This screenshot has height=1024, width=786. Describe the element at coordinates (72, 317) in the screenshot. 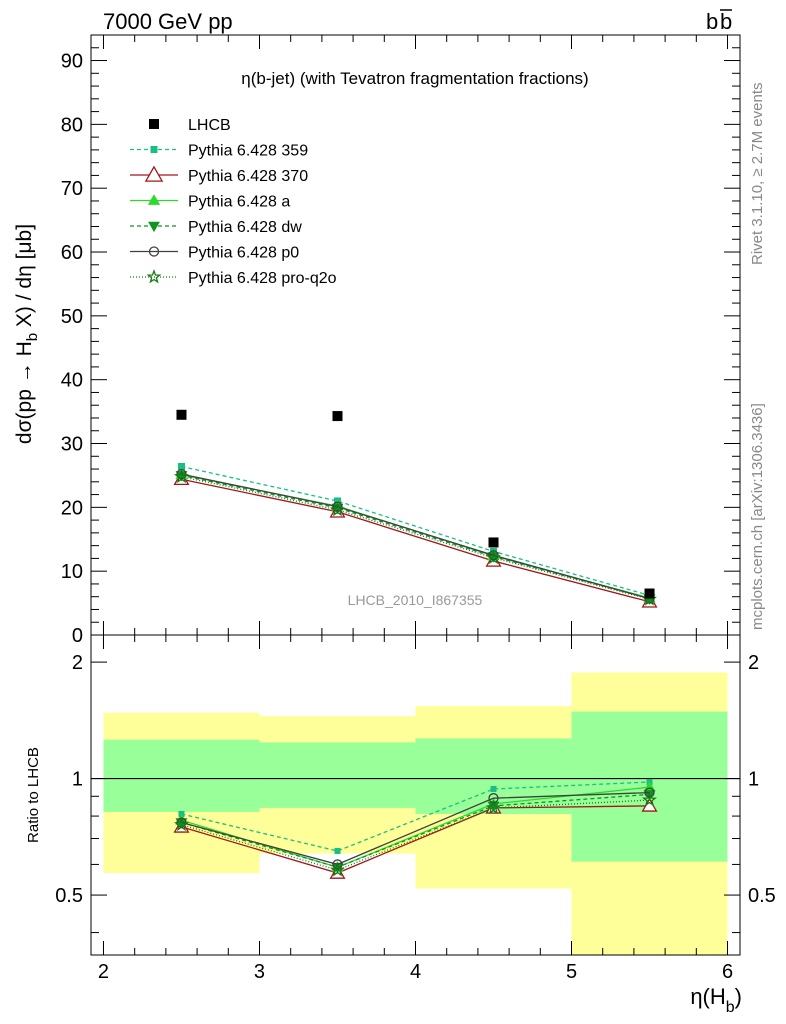

I see `y-tick-label: 50` at that location.